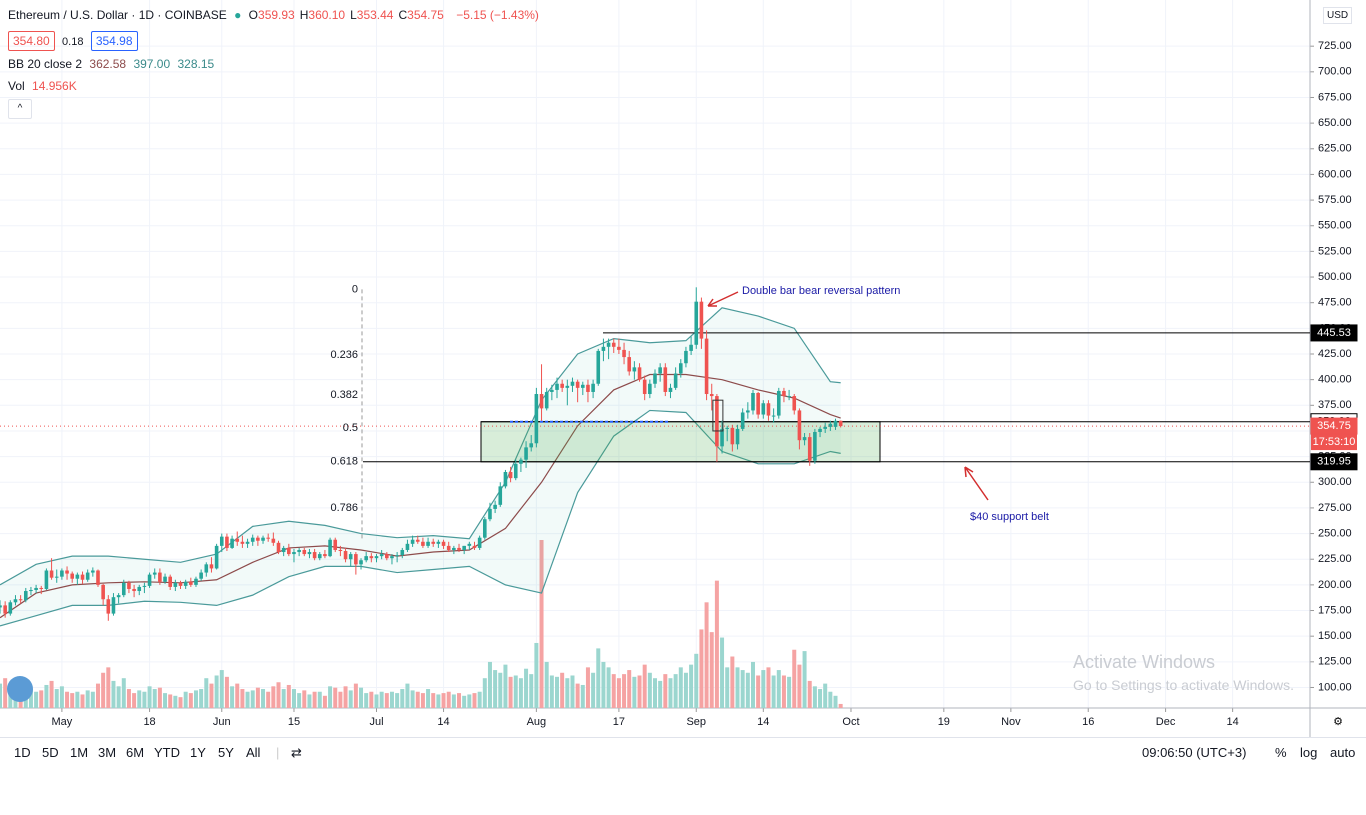 This screenshot has width=1366, height=815. What do you see at coordinates (1335, 508) in the screenshot?
I see `y-tick-label: 275.00` at bounding box center [1335, 508].